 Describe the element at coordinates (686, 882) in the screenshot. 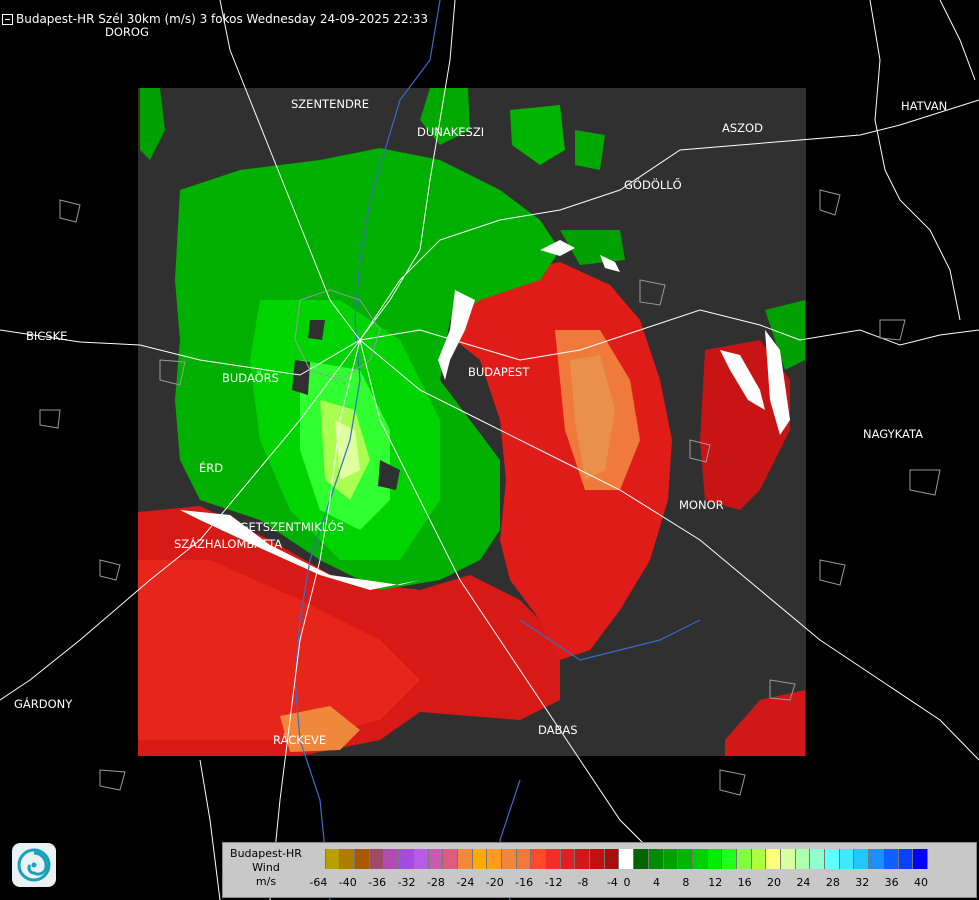

I see `legend-tick: 8` at that location.